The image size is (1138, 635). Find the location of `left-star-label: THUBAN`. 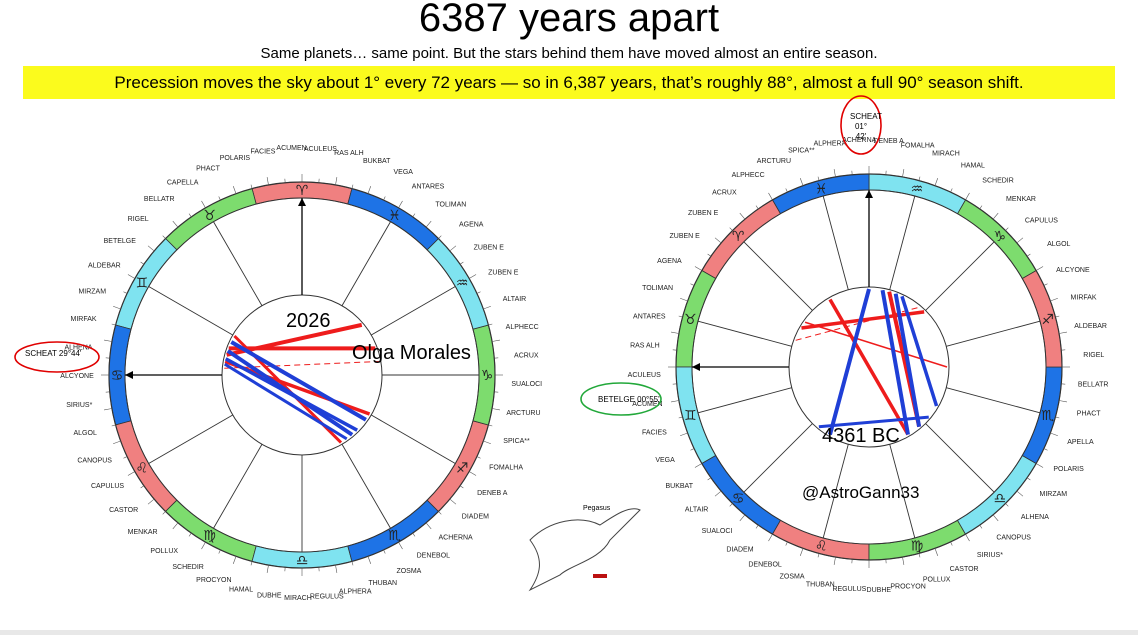

left-star-label: THUBAN is located at coordinates (382, 583).